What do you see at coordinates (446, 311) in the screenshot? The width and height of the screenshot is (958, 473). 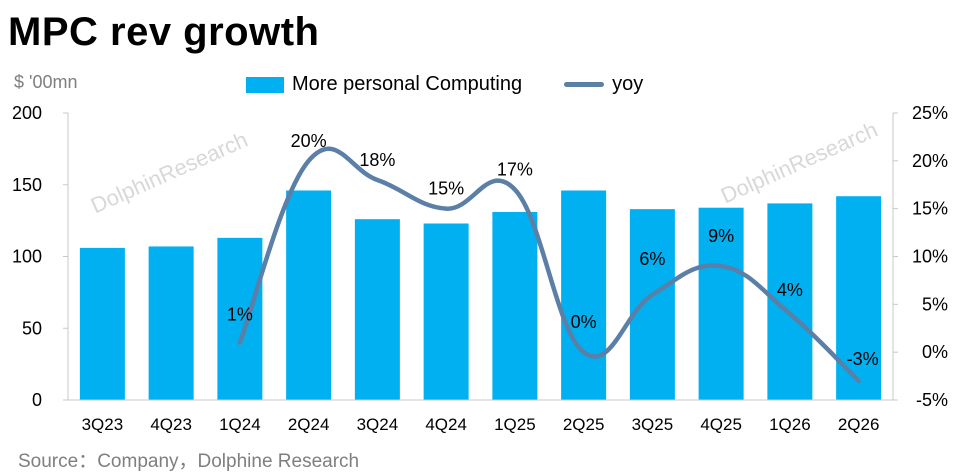 I see `bar-4Q24` at bounding box center [446, 311].